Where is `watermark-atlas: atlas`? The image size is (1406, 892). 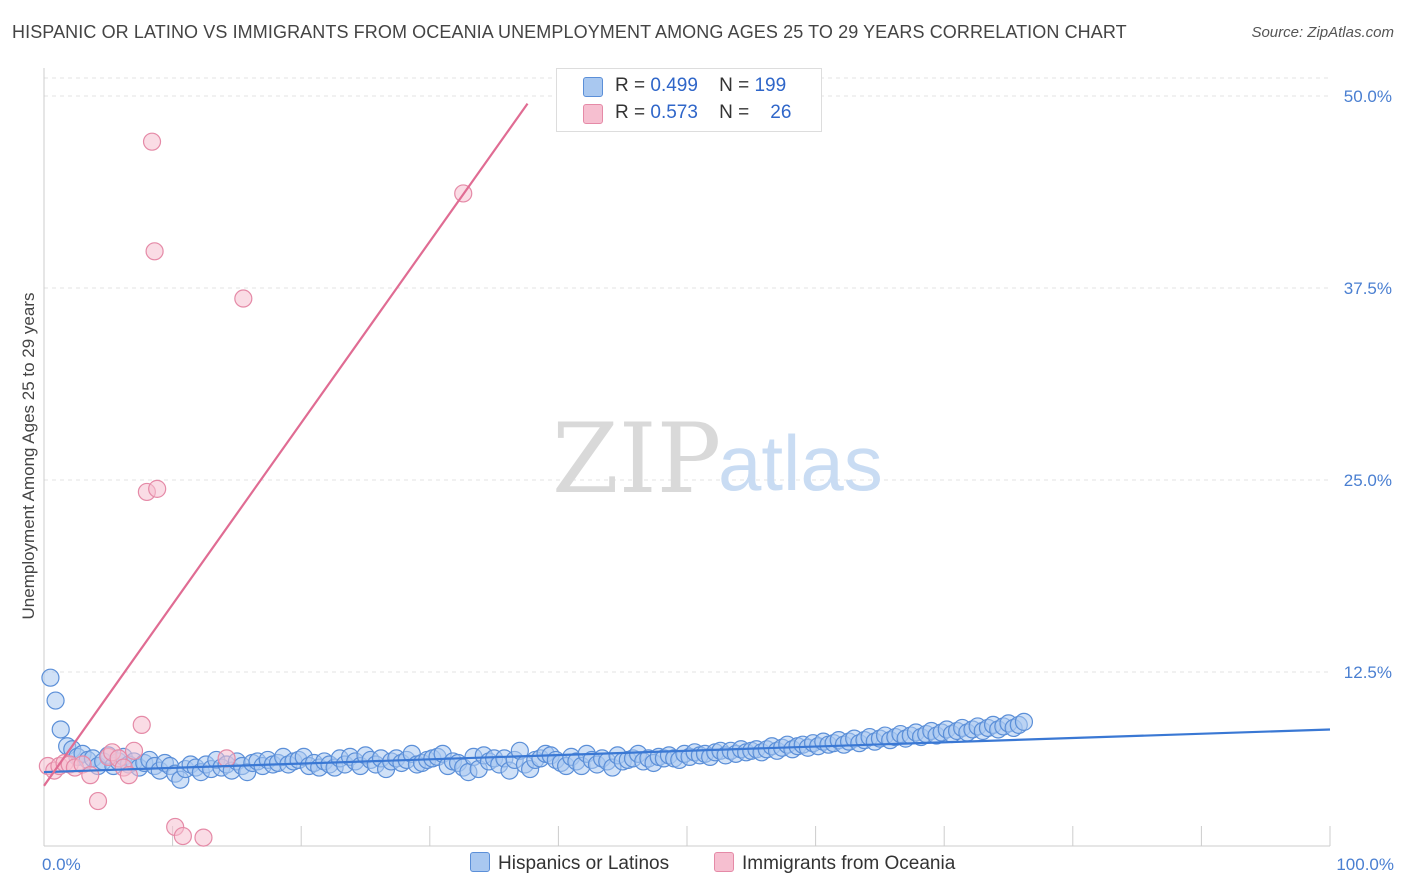 watermark-atlas: atlas is located at coordinates (800, 463).